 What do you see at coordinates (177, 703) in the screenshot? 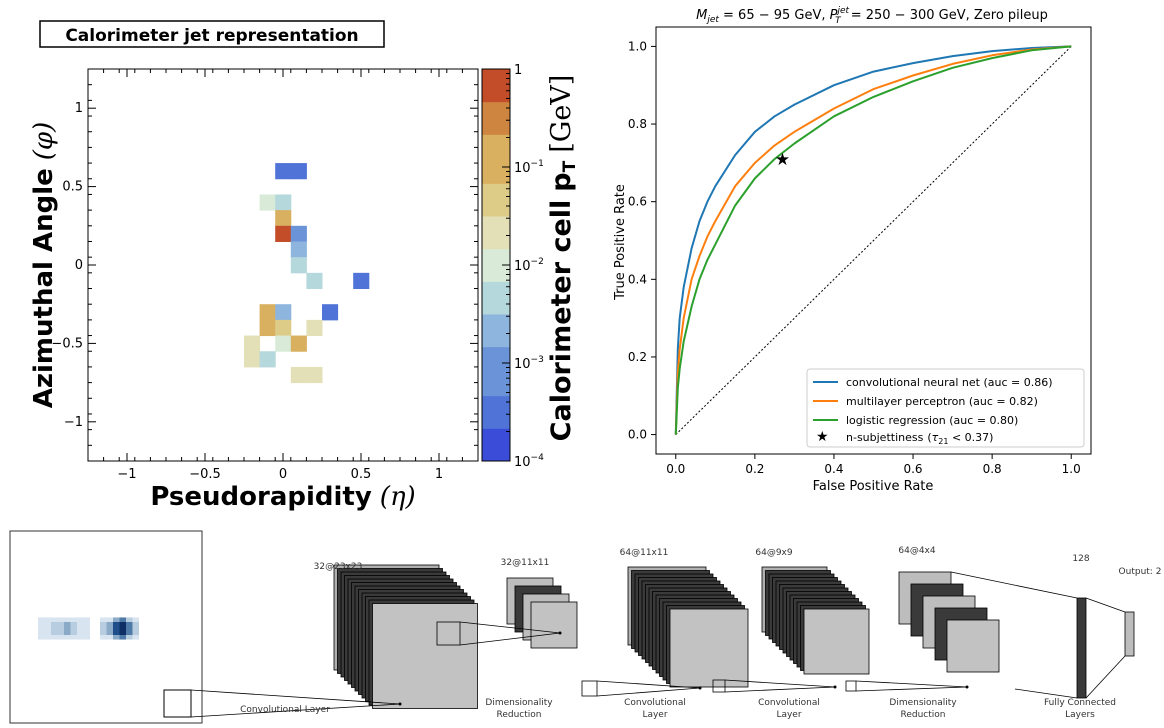
I see `input-receptive-field` at bounding box center [177, 703].